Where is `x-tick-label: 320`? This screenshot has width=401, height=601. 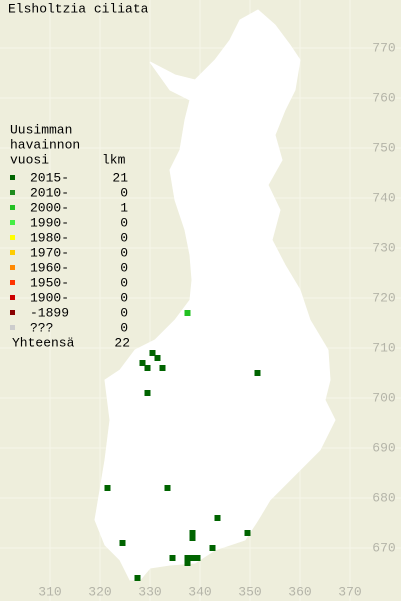 x-tick-label: 320 is located at coordinates (99, 591).